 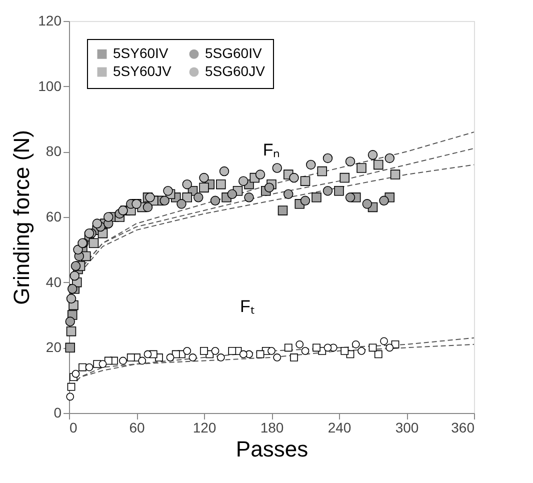 What do you see at coordinates (272, 449) in the screenshot?
I see `x-axis-title: Passes` at bounding box center [272, 449].